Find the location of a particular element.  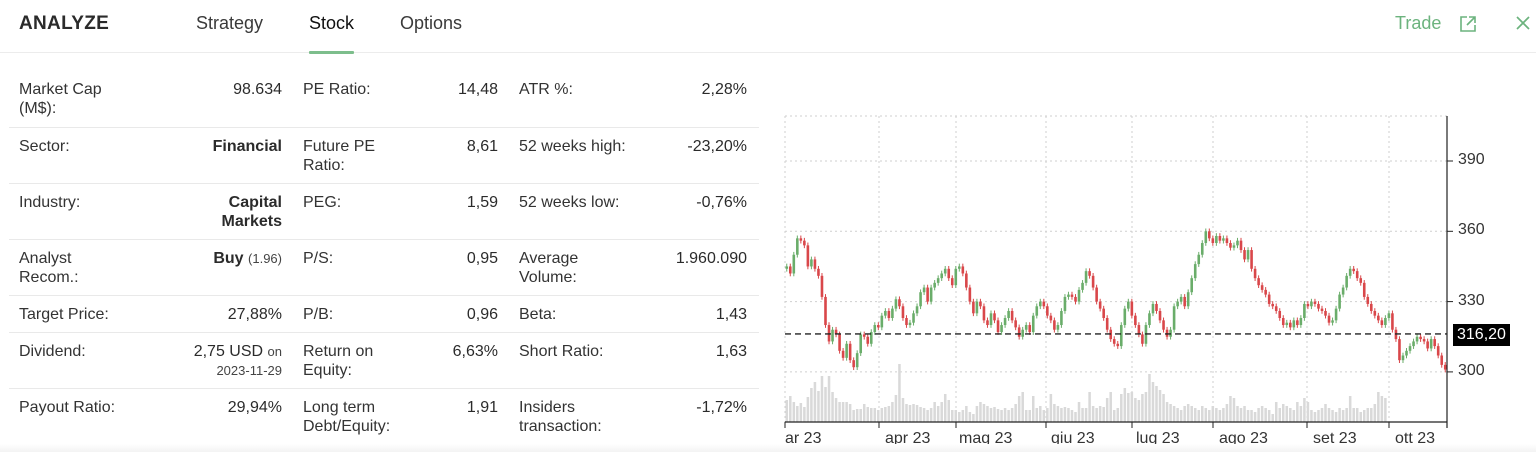

avg-volume-value: 1.960.090 is located at coordinates (711, 258).